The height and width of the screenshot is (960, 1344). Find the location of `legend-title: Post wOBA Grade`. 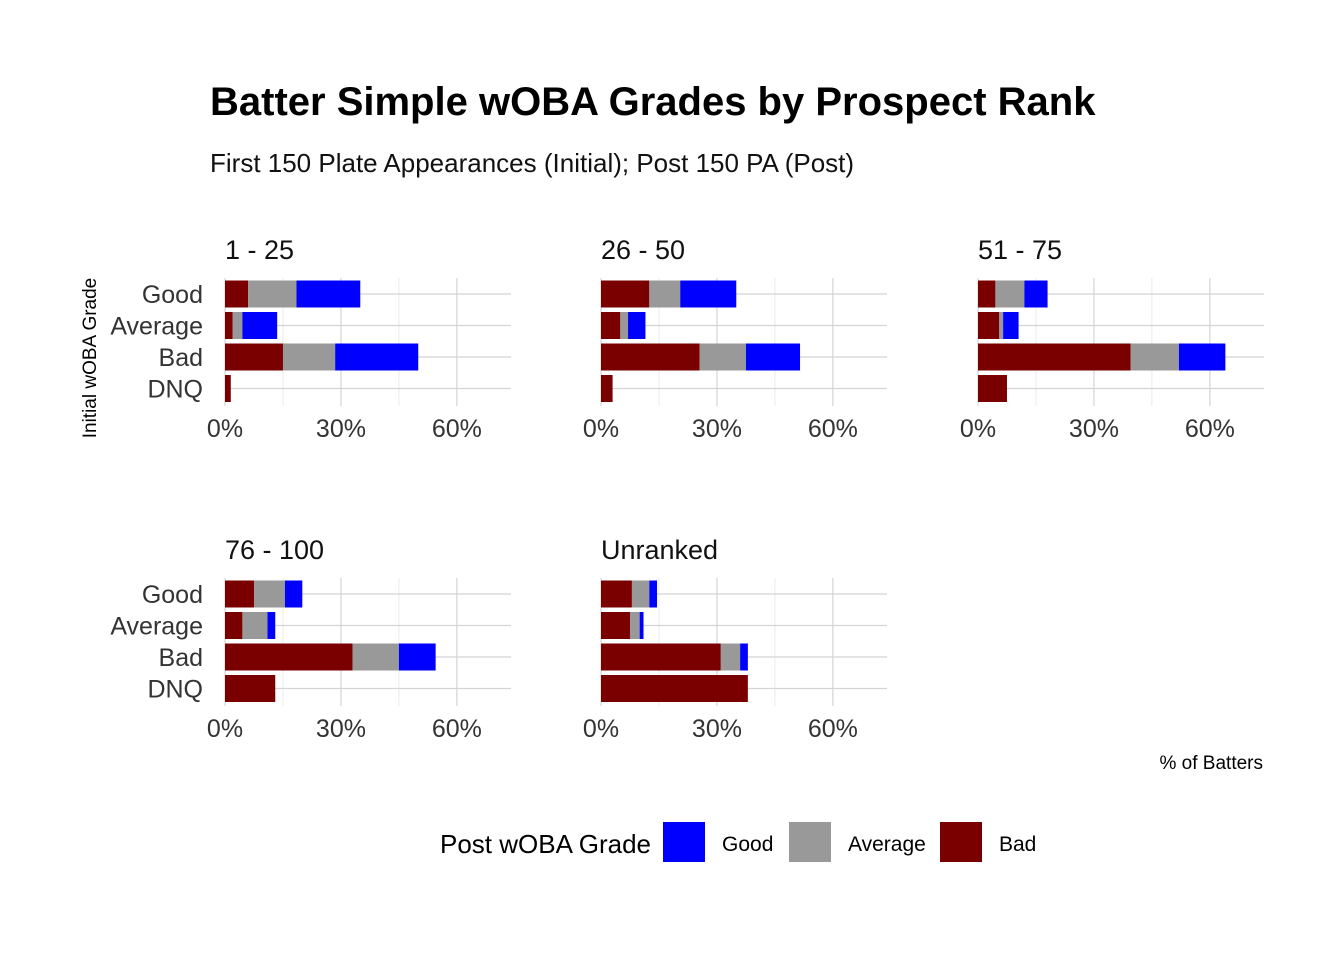

legend-title: Post wOBA Grade is located at coordinates (545, 844).